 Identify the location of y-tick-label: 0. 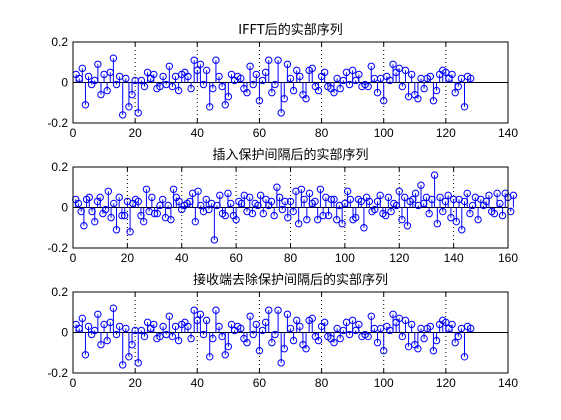
(64, 333).